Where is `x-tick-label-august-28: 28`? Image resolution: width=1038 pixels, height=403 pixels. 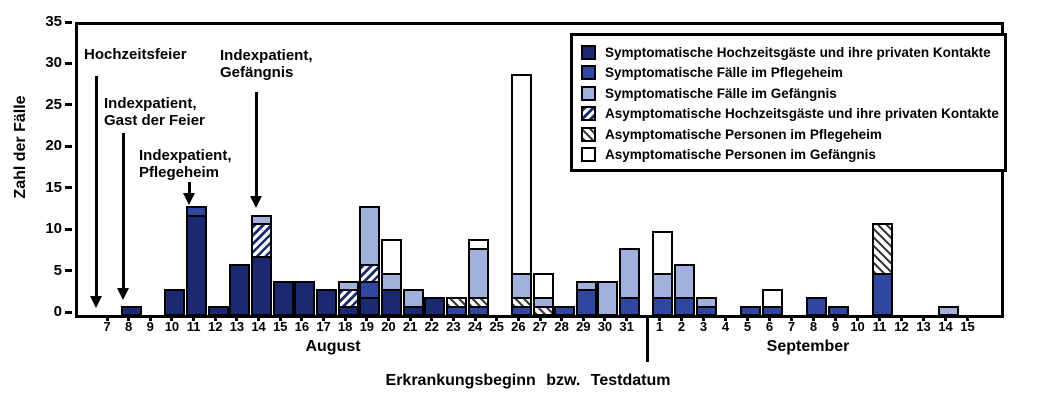 x-tick-label-august-28: 28 is located at coordinates (561, 326).